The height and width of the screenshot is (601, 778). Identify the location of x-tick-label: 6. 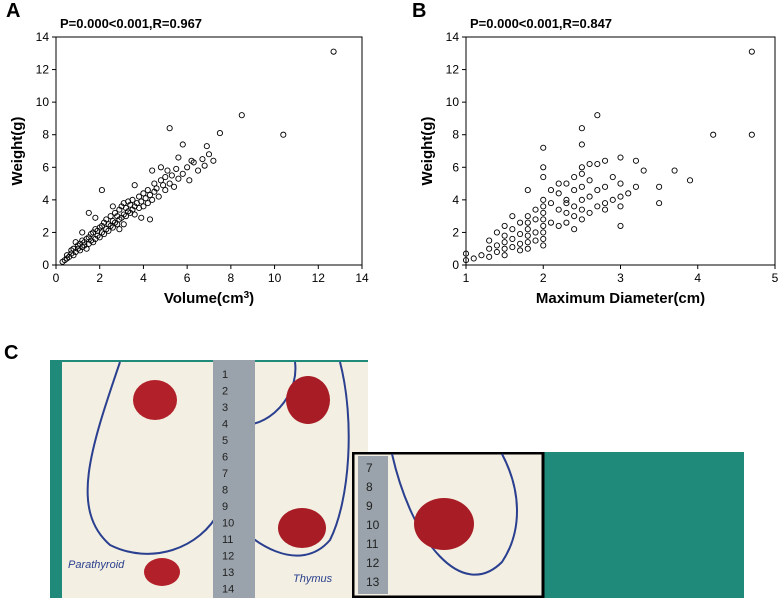
(187, 278).